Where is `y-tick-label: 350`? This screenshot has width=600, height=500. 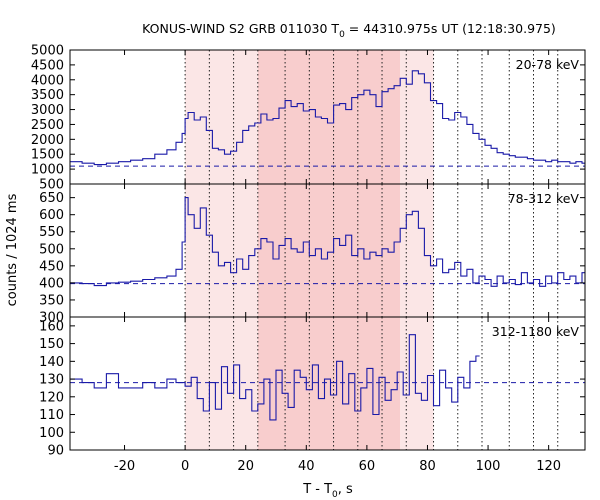 y-tick-label: 350 is located at coordinates (51, 300).